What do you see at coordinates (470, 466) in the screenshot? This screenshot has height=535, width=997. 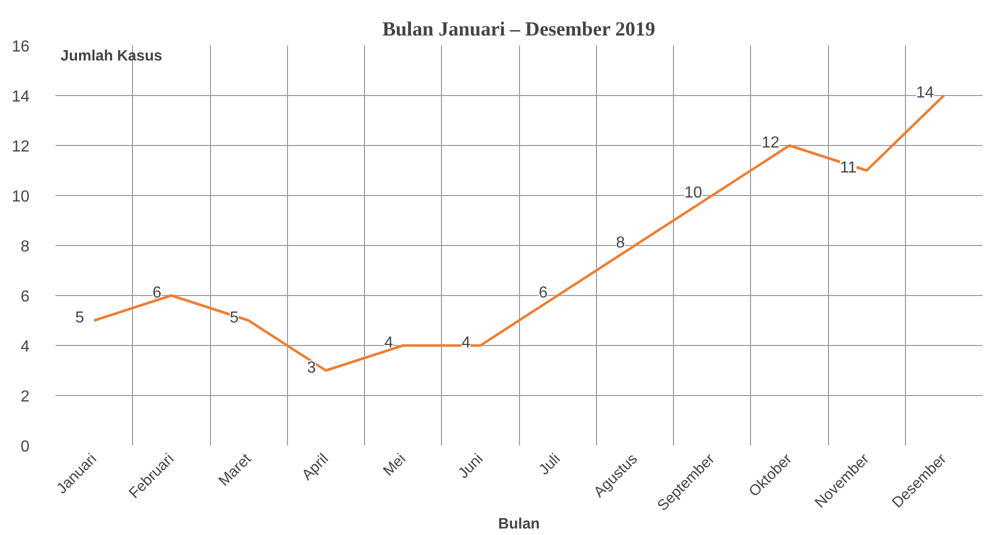 I see `x-tick-label: Juni` at bounding box center [470, 466].